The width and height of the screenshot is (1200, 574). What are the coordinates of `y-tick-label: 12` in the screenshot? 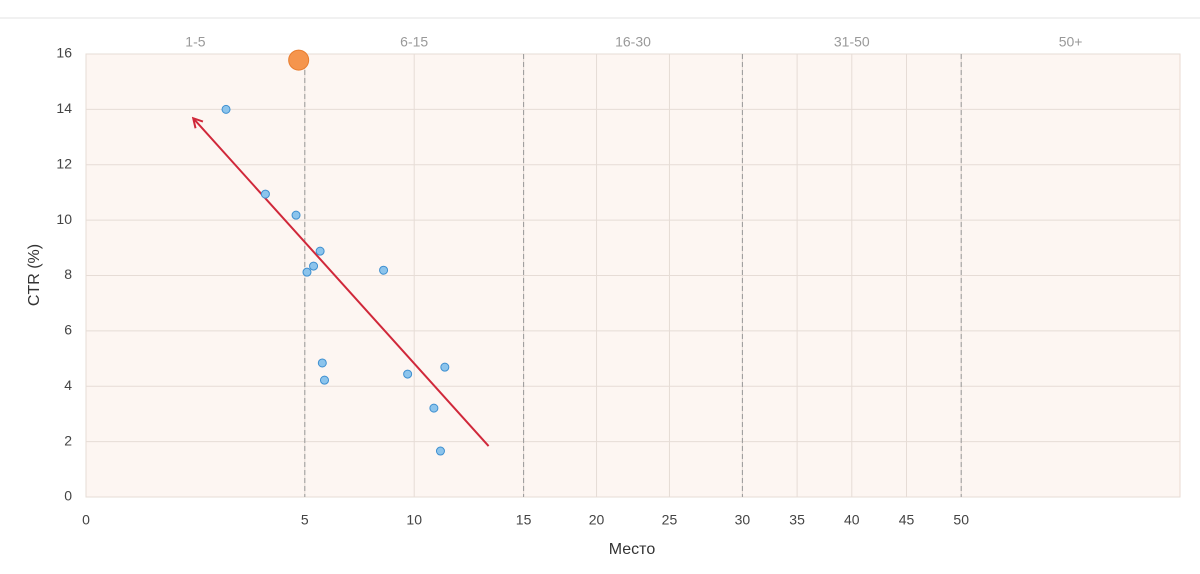 It's located at (64, 163).